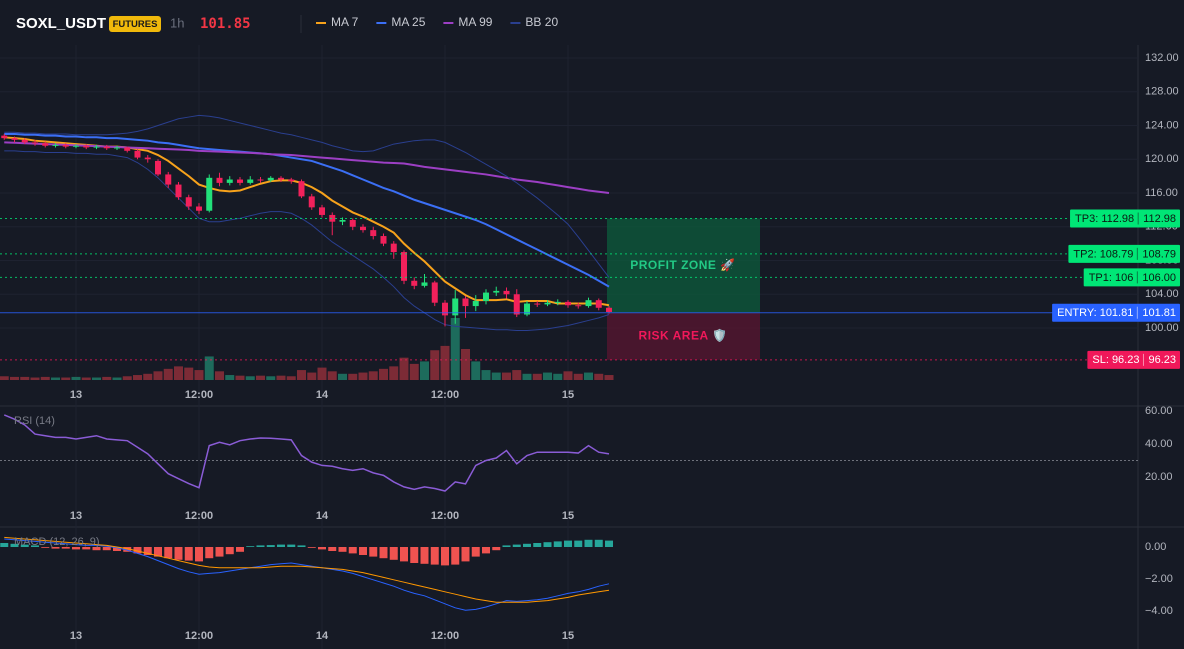  Describe the element at coordinates (307, 569) in the screenshot. I see `macd-line` at that location.